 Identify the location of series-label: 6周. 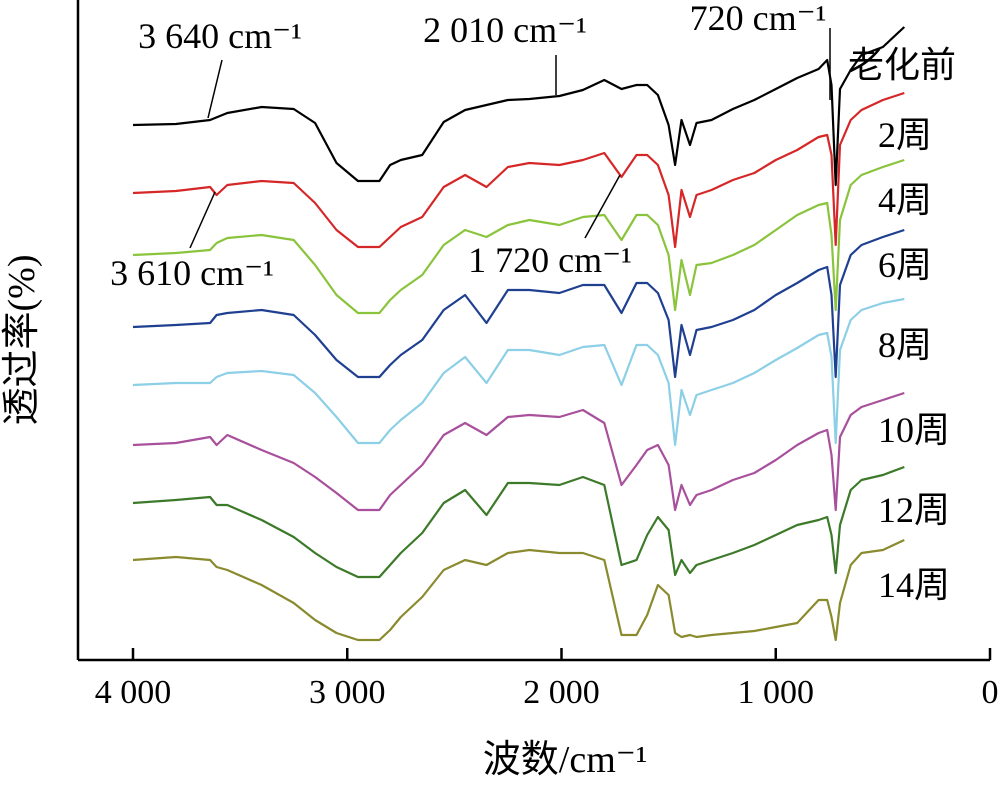
(905, 265).